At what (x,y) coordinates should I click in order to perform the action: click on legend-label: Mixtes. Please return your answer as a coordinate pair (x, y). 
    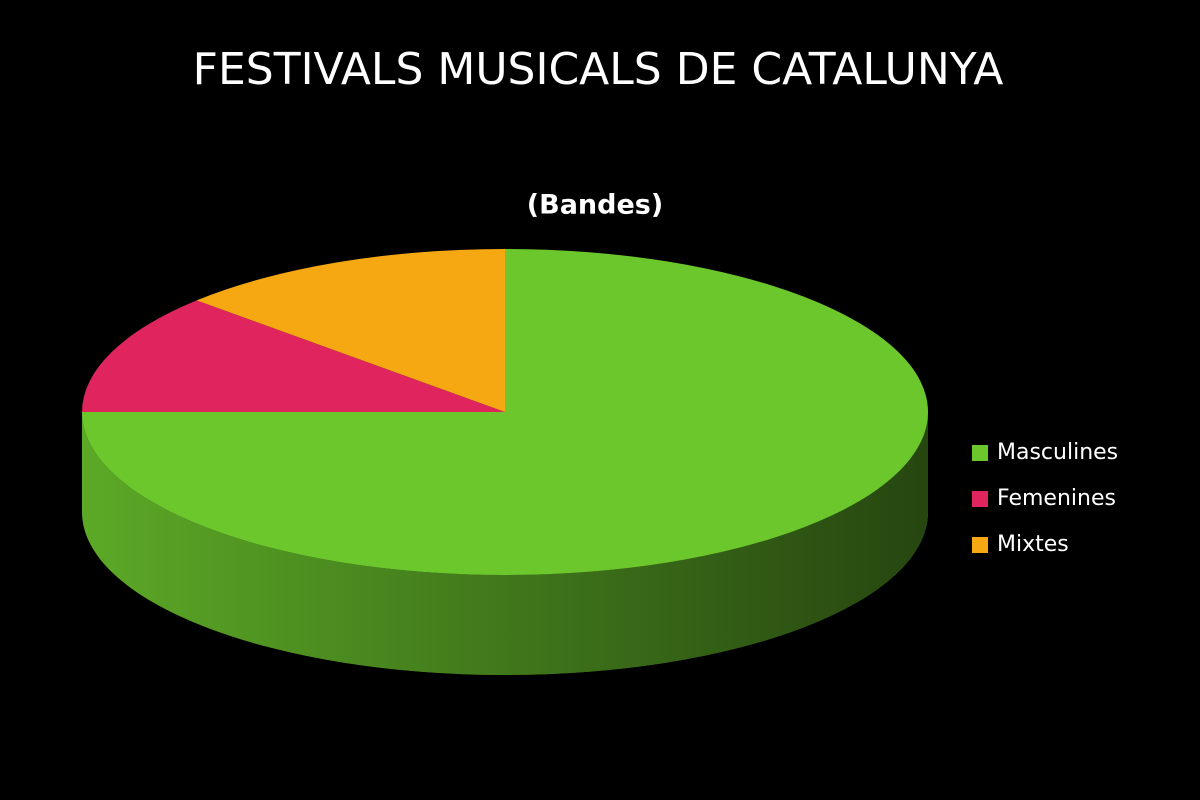
    Looking at the image, I should click on (1033, 544).